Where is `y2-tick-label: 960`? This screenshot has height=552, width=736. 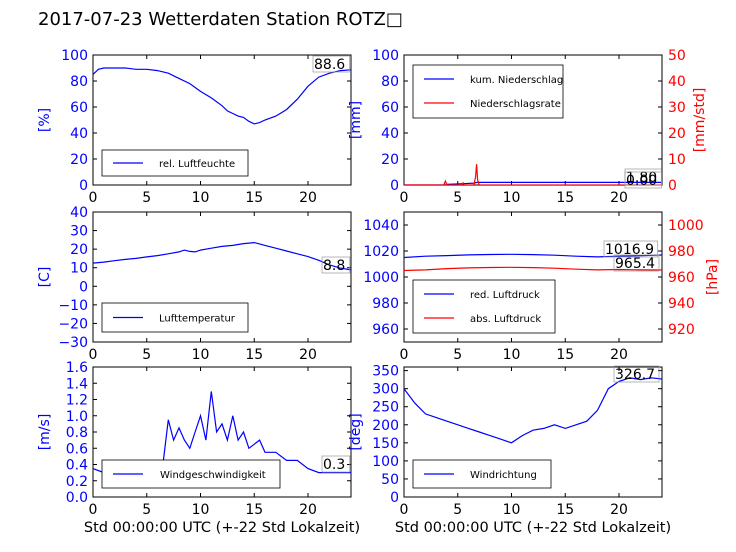
y2-tick-label: 960 is located at coordinates (681, 278).